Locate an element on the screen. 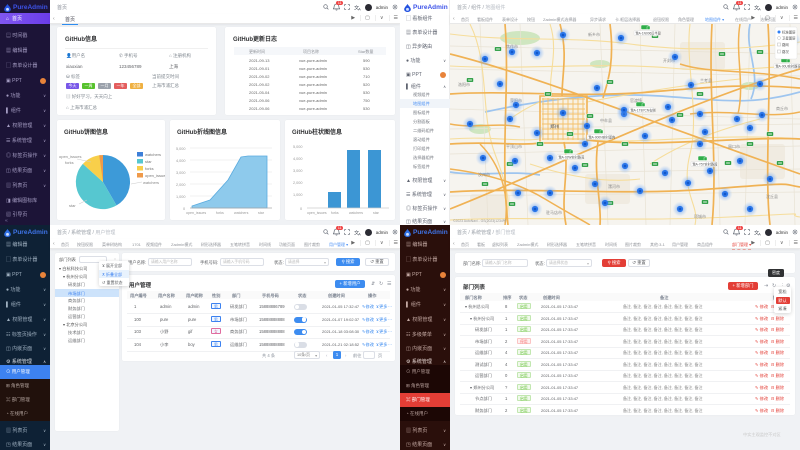 The height and width of the screenshot is (450, 800). svg-text: 路网 is located at coordinates (785, 44).